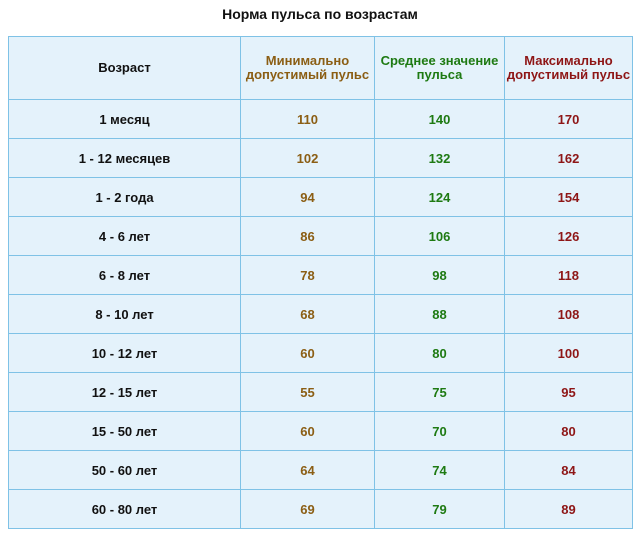 The height and width of the screenshot is (534, 640). What do you see at coordinates (124, 392) in the screenshot?
I see `cell-age: 12 - 15 лет` at bounding box center [124, 392].